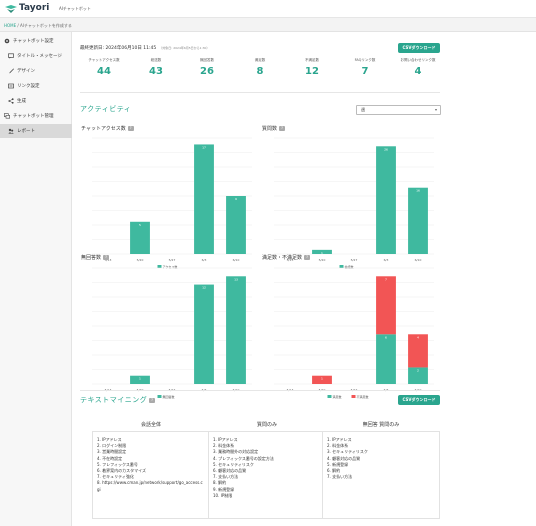  Describe the element at coordinates (419, 48) in the screenshot. I see `csv-download-button: CSVダウンロード` at that location.